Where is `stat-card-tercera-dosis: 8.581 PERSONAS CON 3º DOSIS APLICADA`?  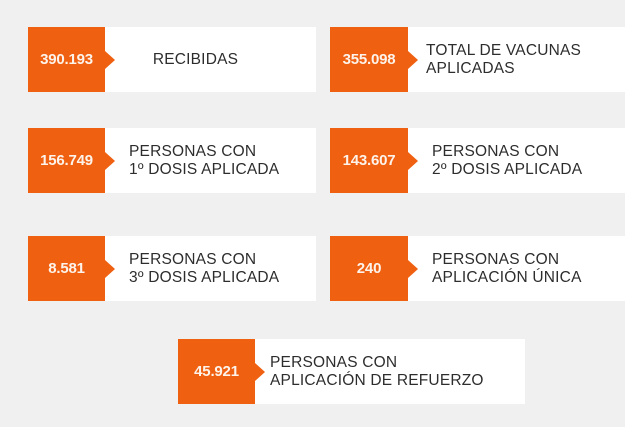
stat-card-tercera-dosis: 8.581 PERSONAS CON 3º DOSIS APLICADA is located at coordinates (172, 268).